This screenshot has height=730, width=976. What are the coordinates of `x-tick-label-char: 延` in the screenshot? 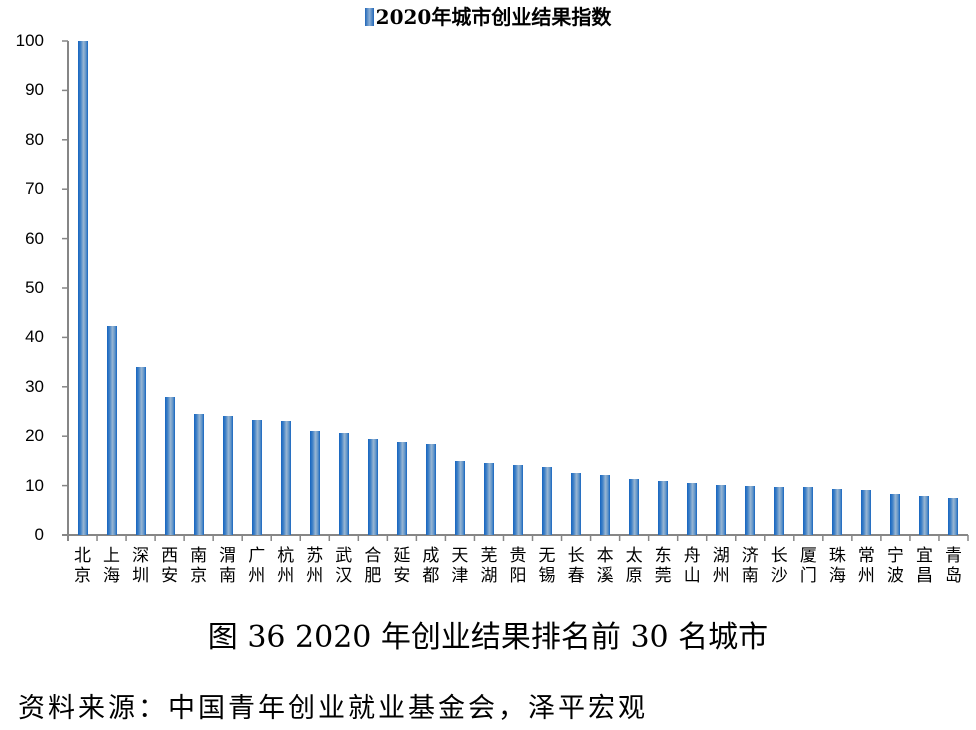 It's located at (402, 556).